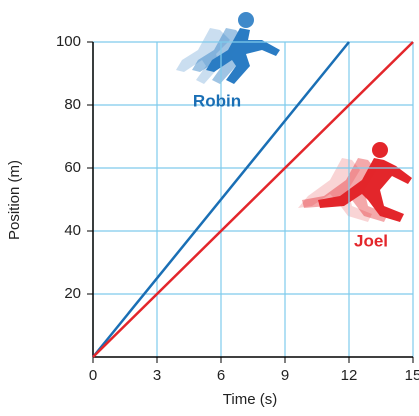 This screenshot has width=419, height=416. What do you see at coordinates (68, 41) in the screenshot?
I see `y-tick-label: 100` at bounding box center [68, 41].